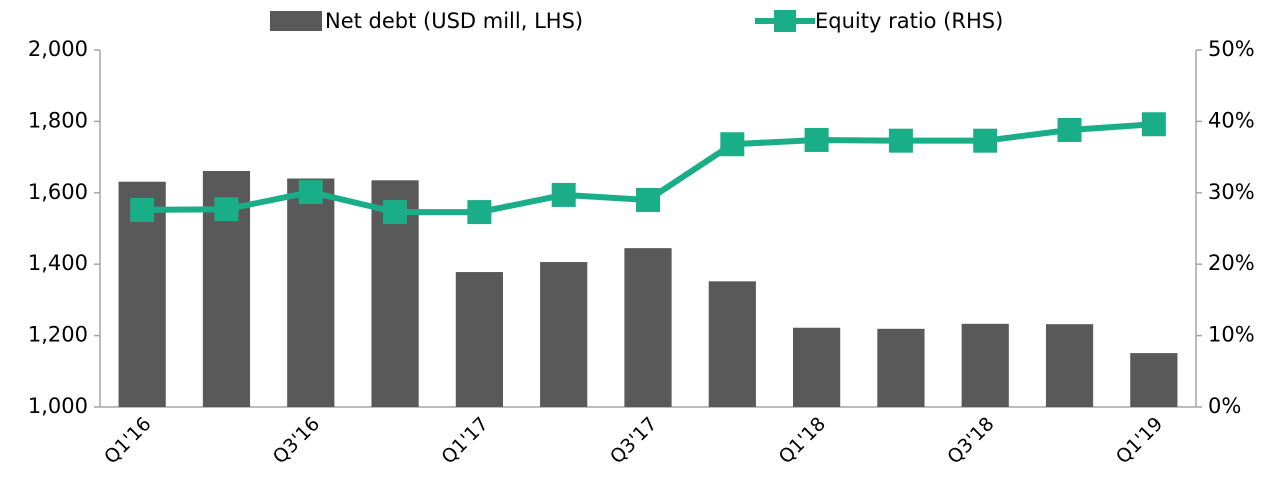 This screenshot has width=1280, height=481. What do you see at coordinates (58, 120) in the screenshot?
I see `y-tick-label: 1,800` at bounding box center [58, 120].